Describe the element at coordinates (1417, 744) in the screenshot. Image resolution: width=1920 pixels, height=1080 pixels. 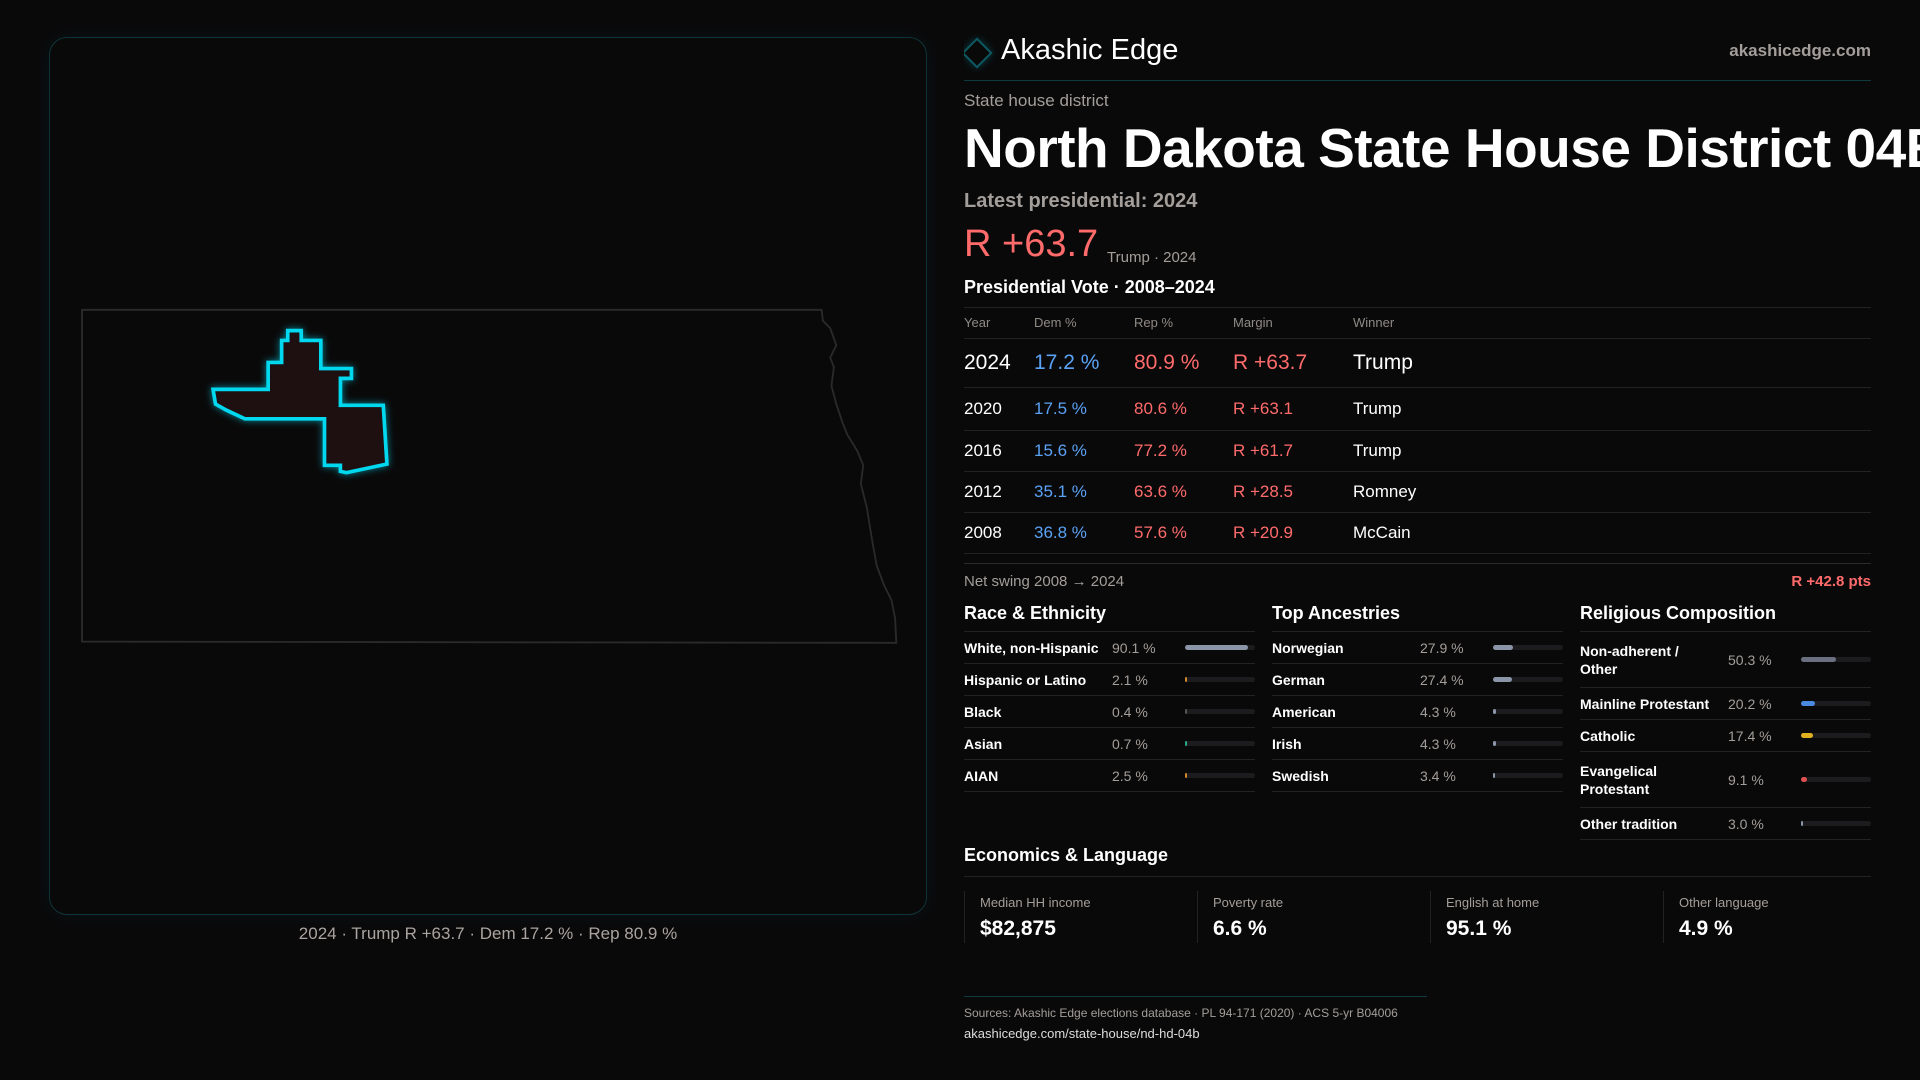
I see `ancestry-item: Irish 4.3 %` at that location.